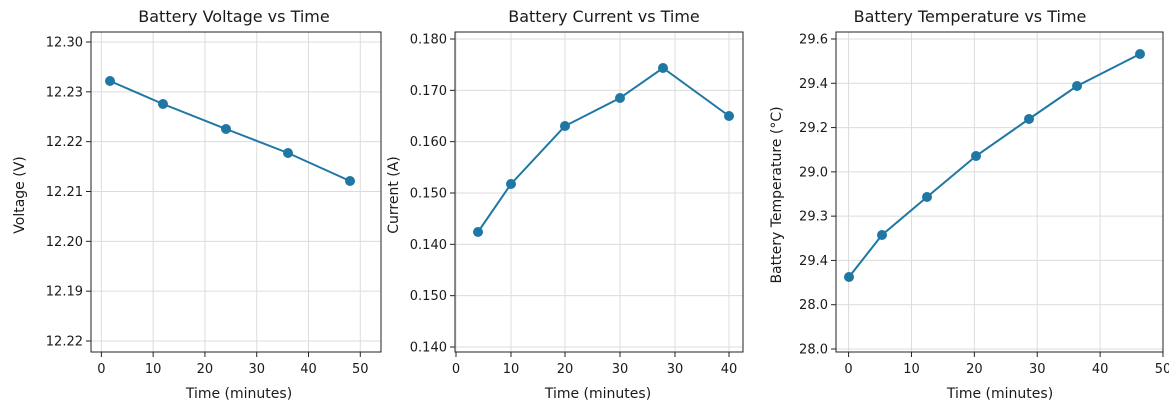  What do you see at coordinates (64, 292) in the screenshot?
I see `y-tick-label: 12.19` at bounding box center [64, 292].